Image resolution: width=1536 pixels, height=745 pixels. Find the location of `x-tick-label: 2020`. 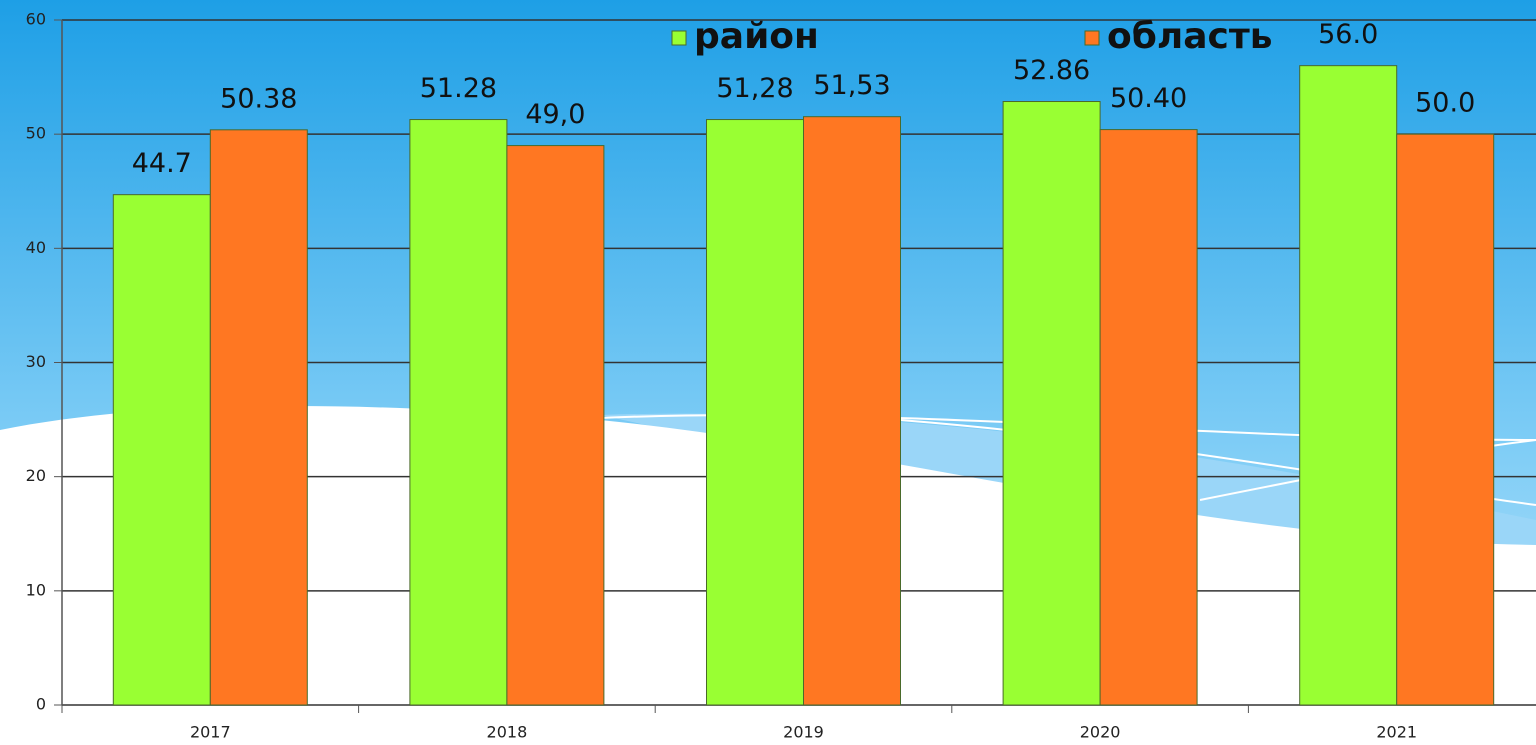

x-tick-label: 2020 is located at coordinates (1100, 732).